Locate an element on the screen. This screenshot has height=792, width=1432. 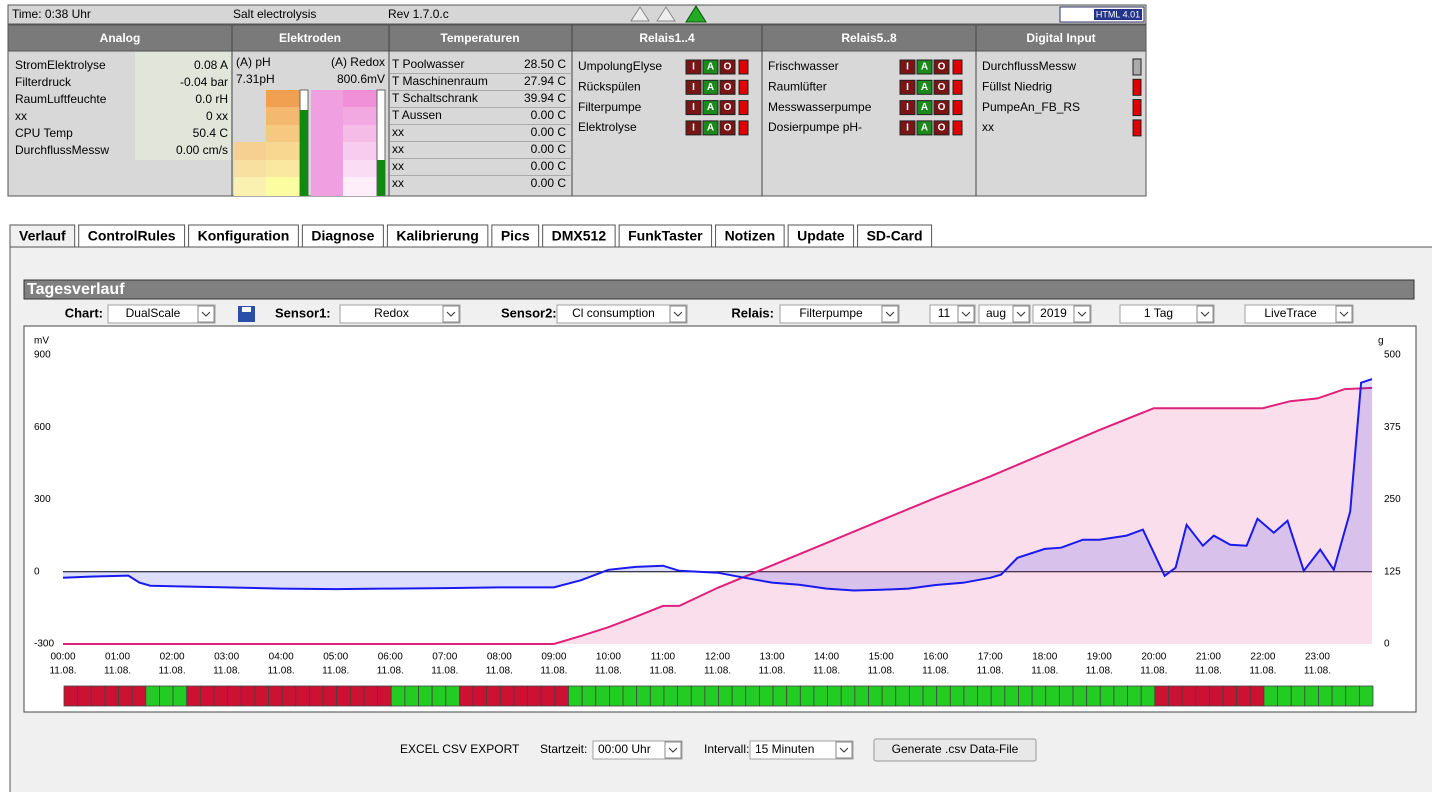
sensor2-select-chevron is located at coordinates (678, 314).